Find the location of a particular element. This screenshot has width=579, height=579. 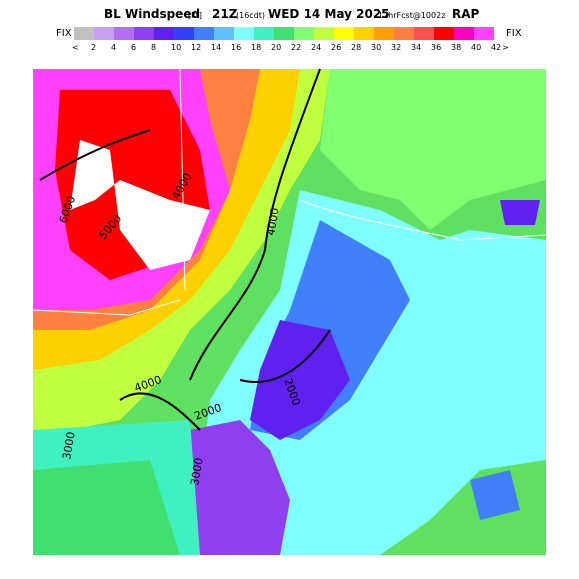

legend-label: 40 is located at coordinates (476, 47).